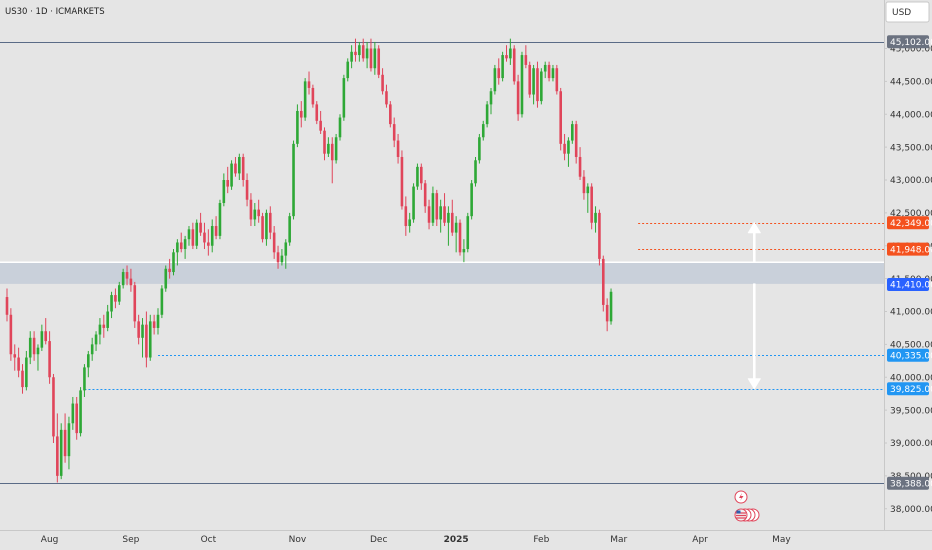  Describe the element at coordinates (911, 346) in the screenshot. I see `y-tick-label-5: 40,500.00` at that location.